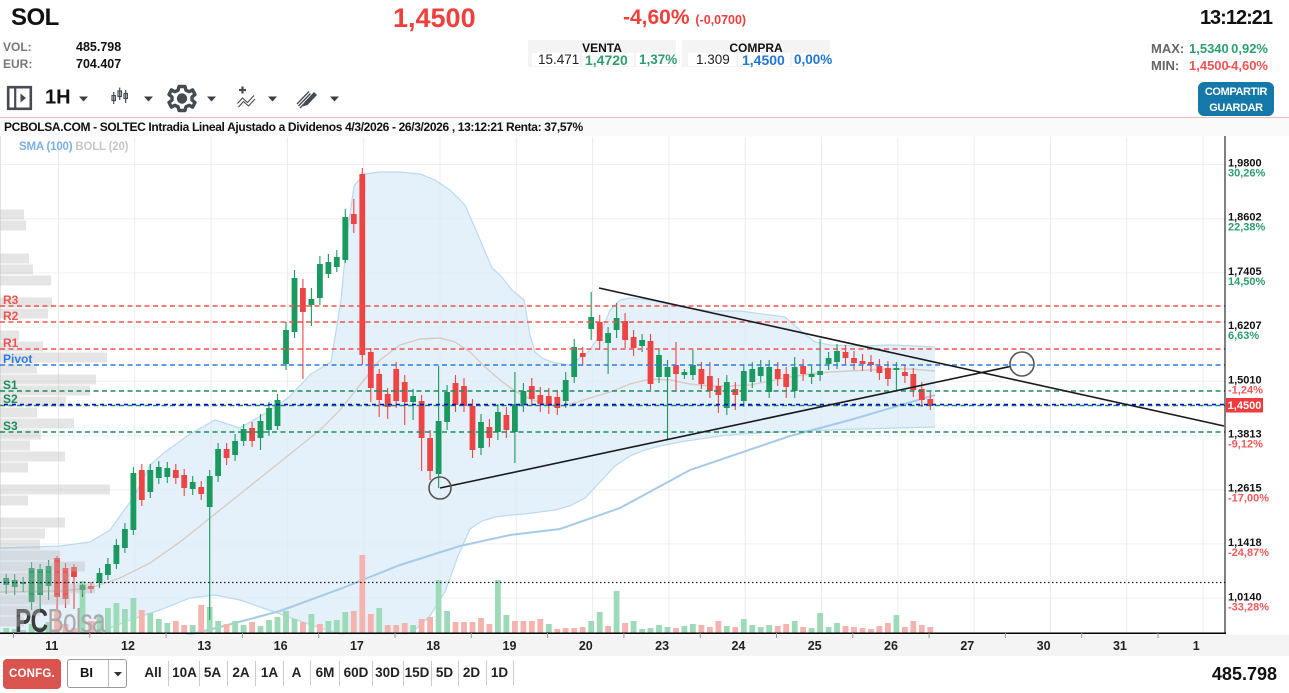 Image resolution: width=1289 pixels, height=693 pixels. What do you see at coordinates (891, 646) in the screenshot?
I see `svg-text: 26` at bounding box center [891, 646].